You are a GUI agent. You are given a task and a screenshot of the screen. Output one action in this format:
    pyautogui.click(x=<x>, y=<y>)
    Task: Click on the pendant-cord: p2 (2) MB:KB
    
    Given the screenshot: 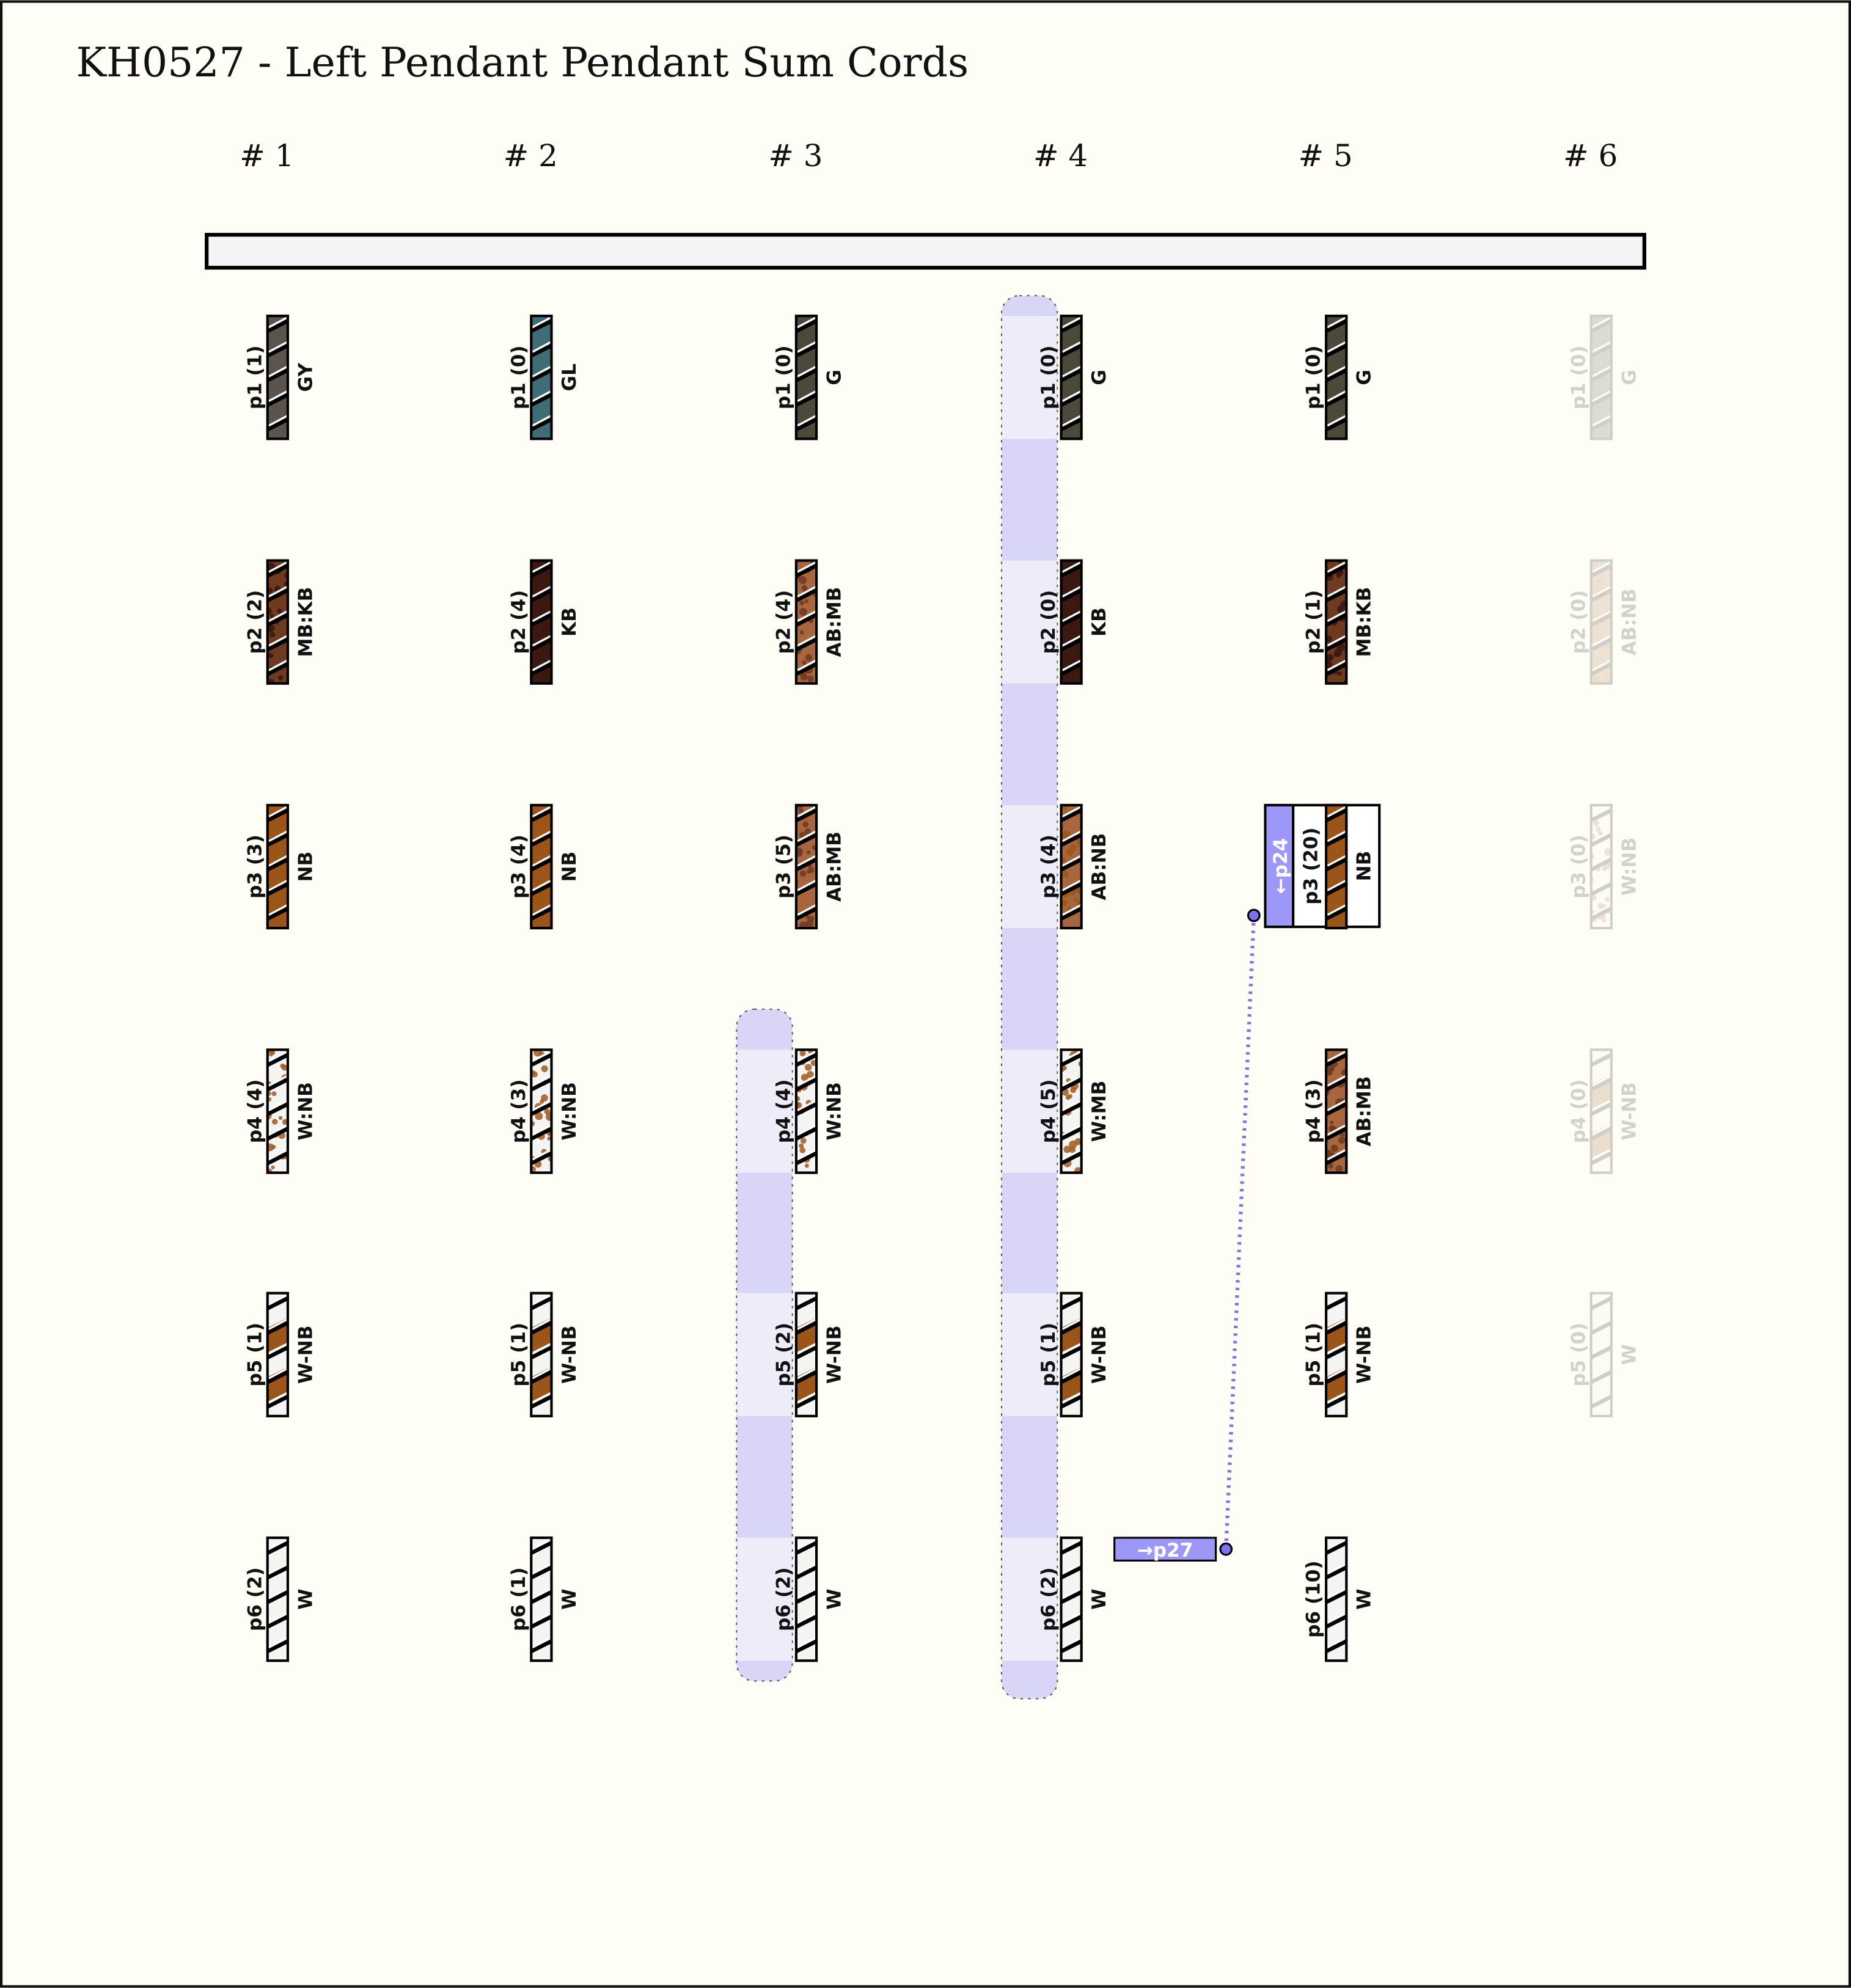 What is the action you would take?
    pyautogui.click(x=280, y=629)
    